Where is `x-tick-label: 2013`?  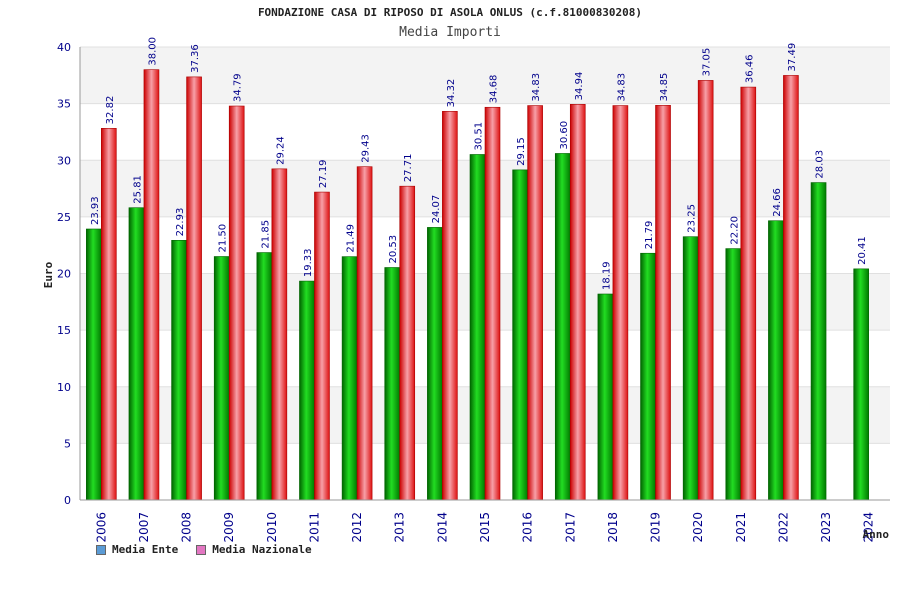 x-tick-label: 2013 is located at coordinates (400, 527).